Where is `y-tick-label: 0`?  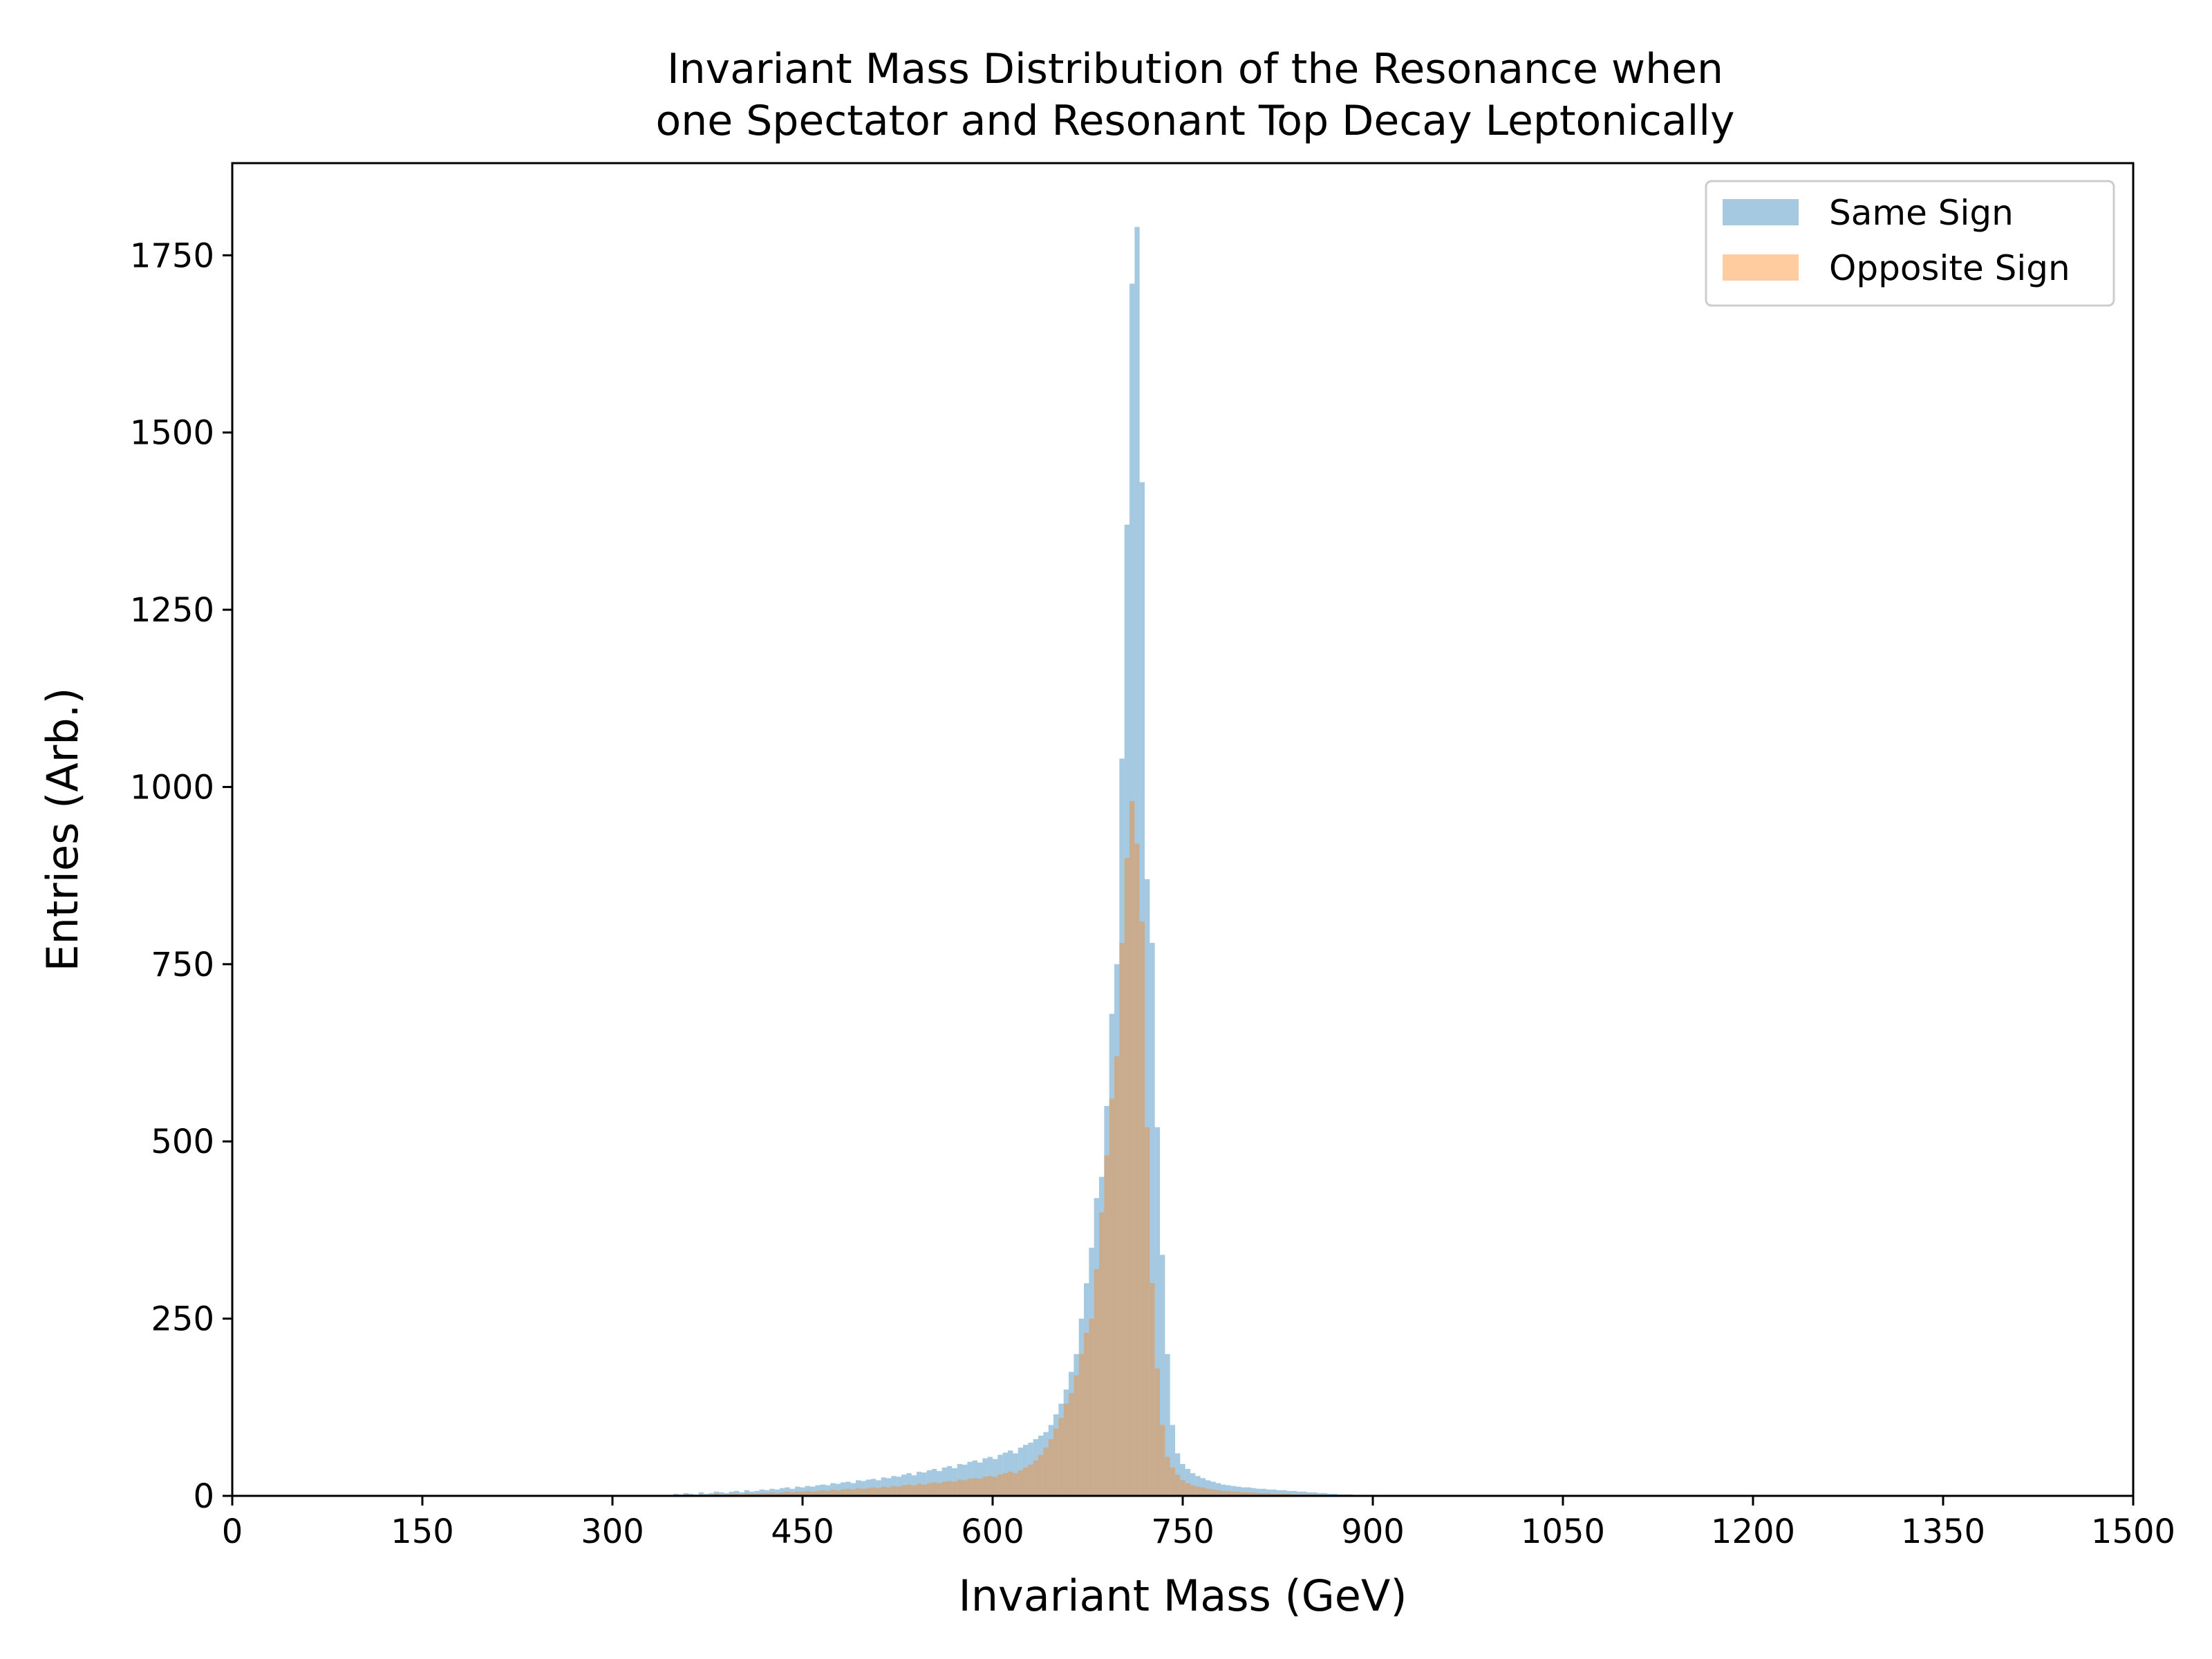 y-tick-label: 0 is located at coordinates (204, 1497).